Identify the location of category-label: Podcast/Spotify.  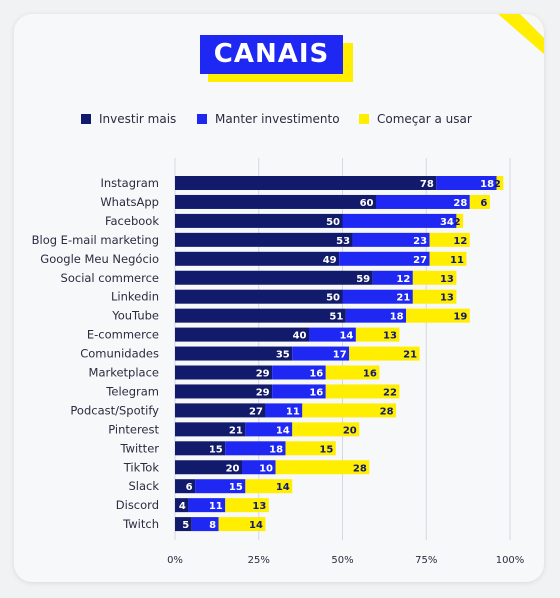
(114, 410).